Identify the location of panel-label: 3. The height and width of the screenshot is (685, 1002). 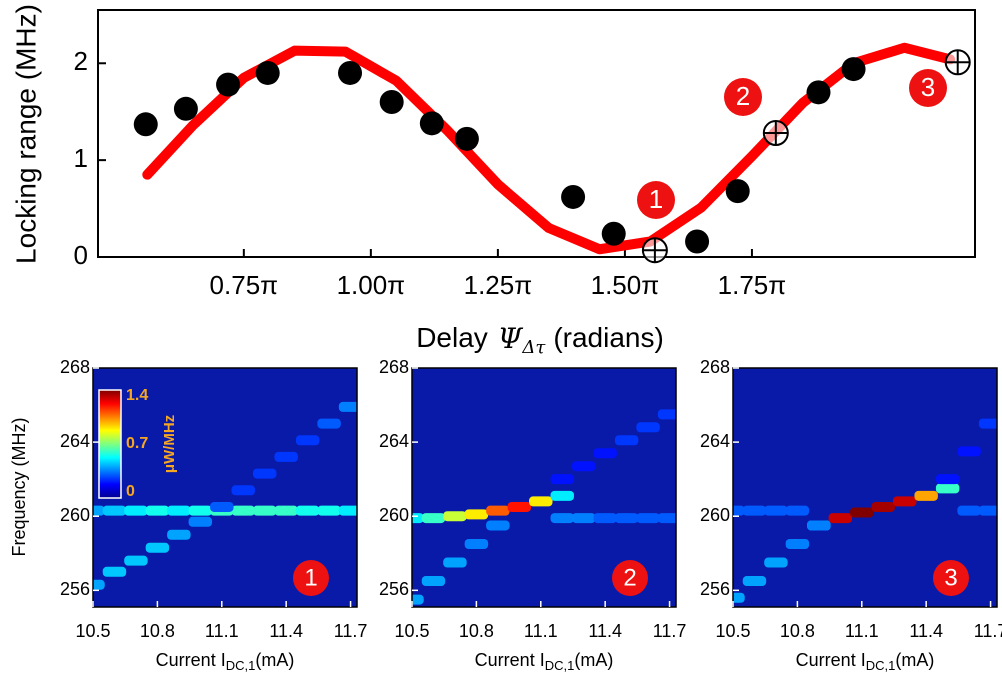
(950, 577).